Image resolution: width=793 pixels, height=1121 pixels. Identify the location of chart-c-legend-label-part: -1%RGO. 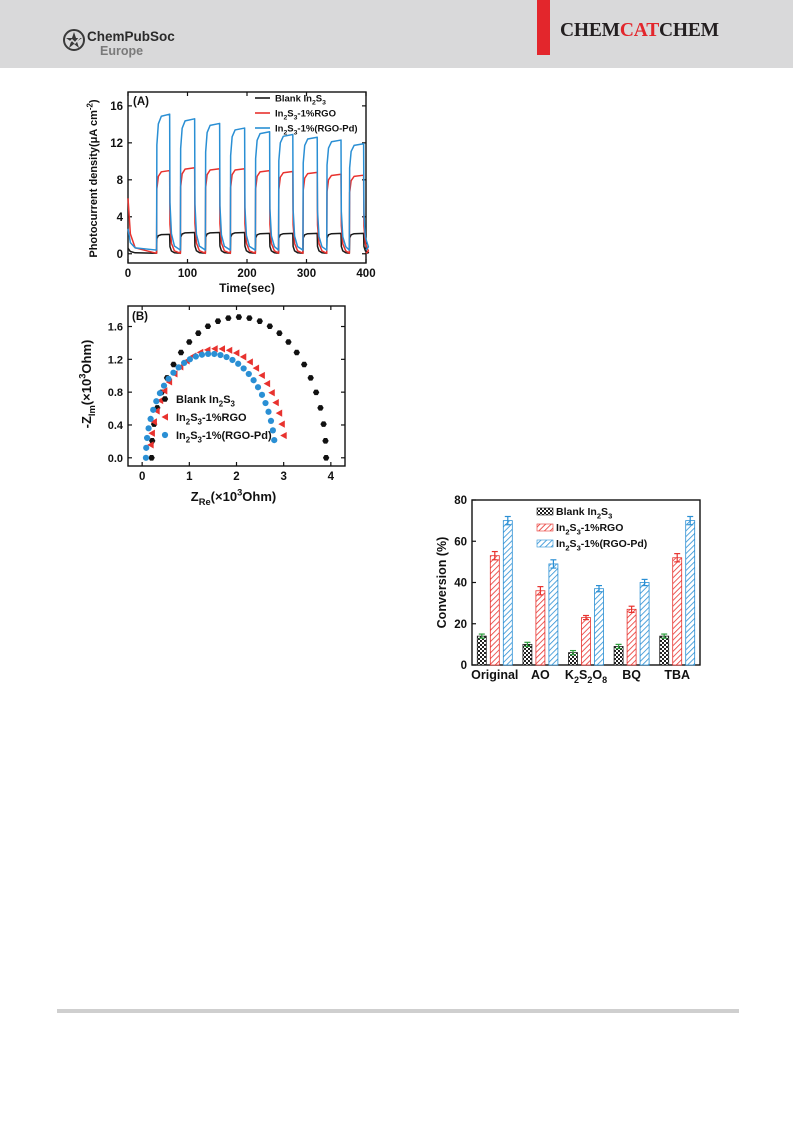
(602, 528).